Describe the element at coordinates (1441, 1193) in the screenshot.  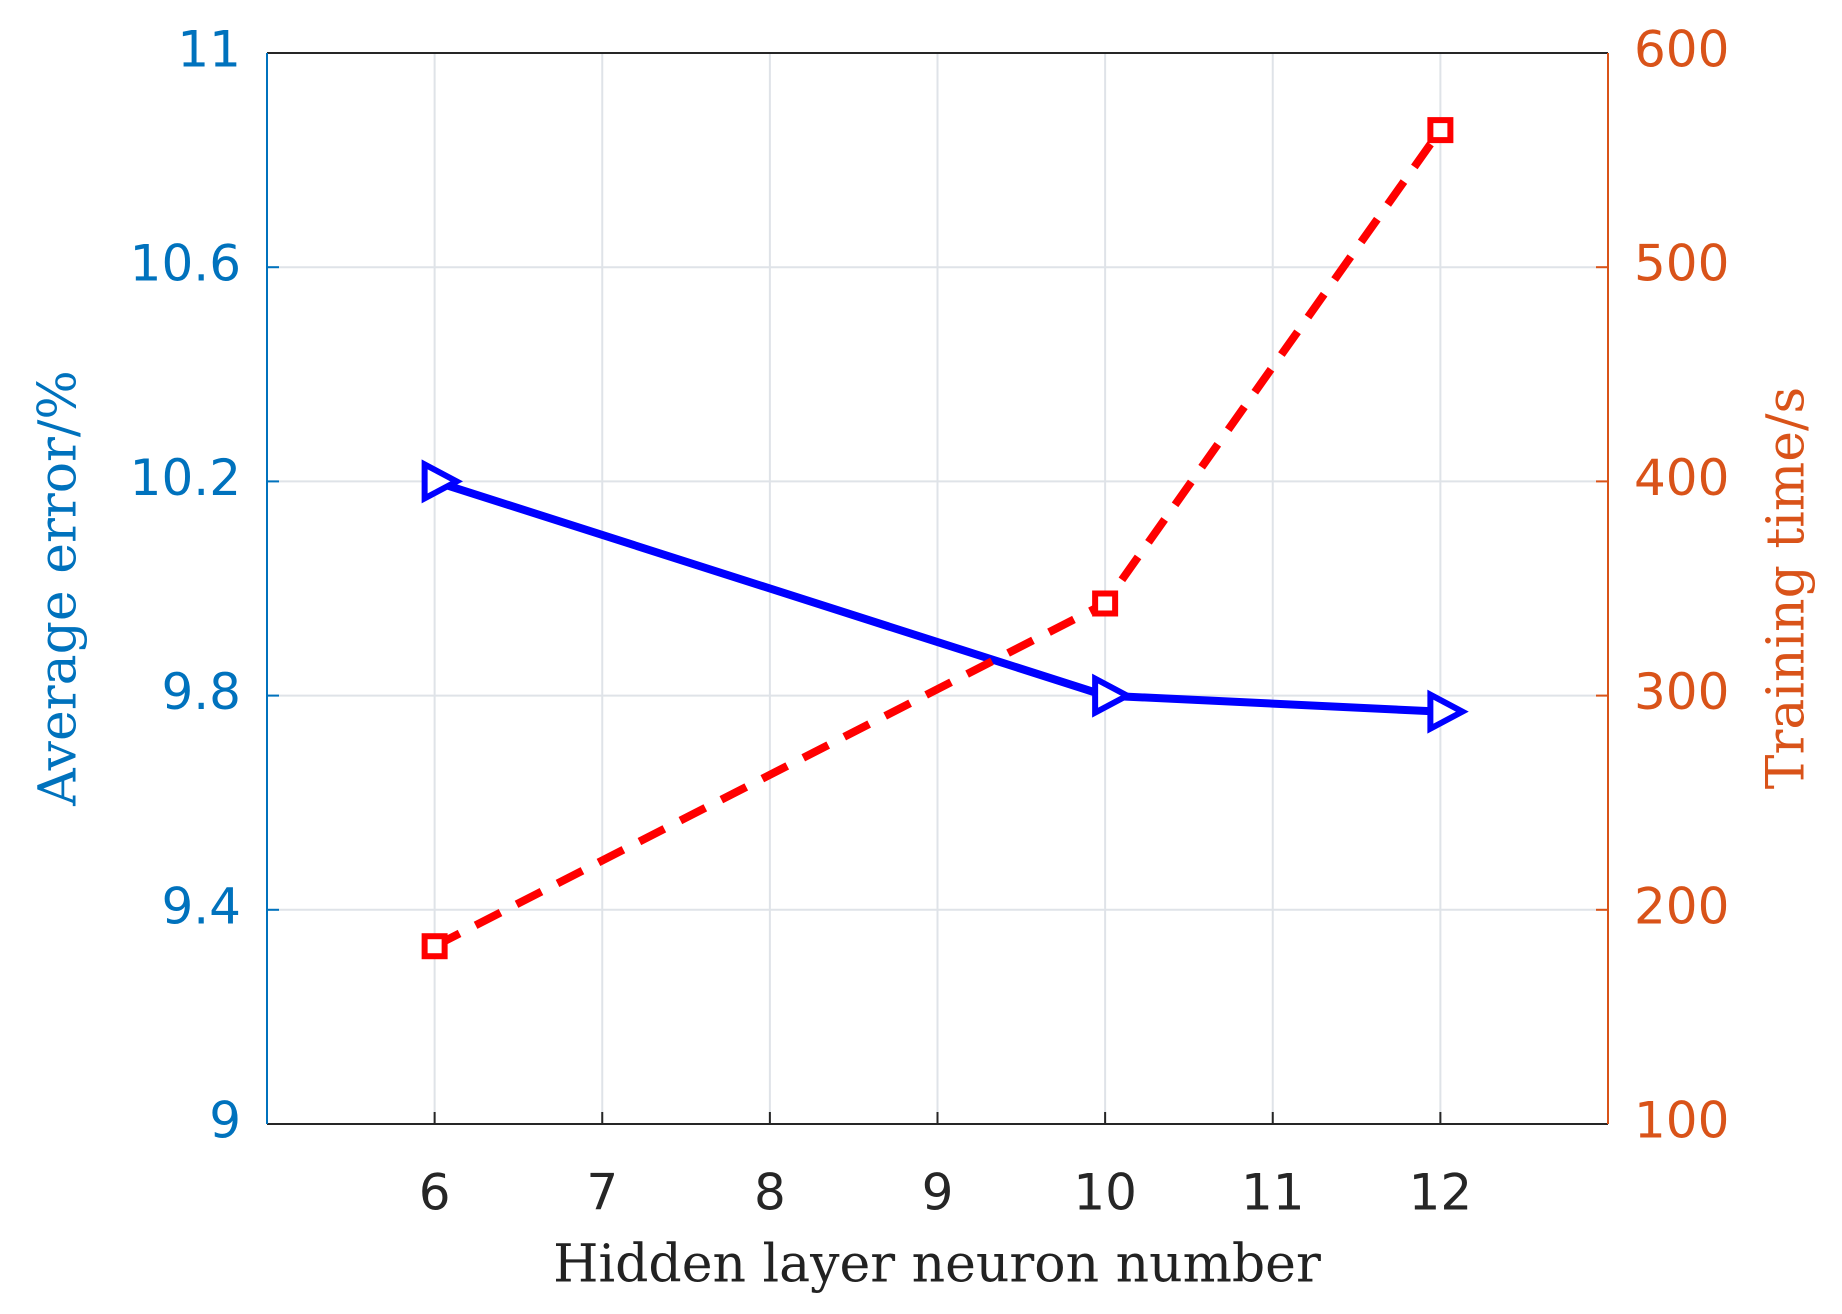
I see `x-tick-label: 12` at that location.